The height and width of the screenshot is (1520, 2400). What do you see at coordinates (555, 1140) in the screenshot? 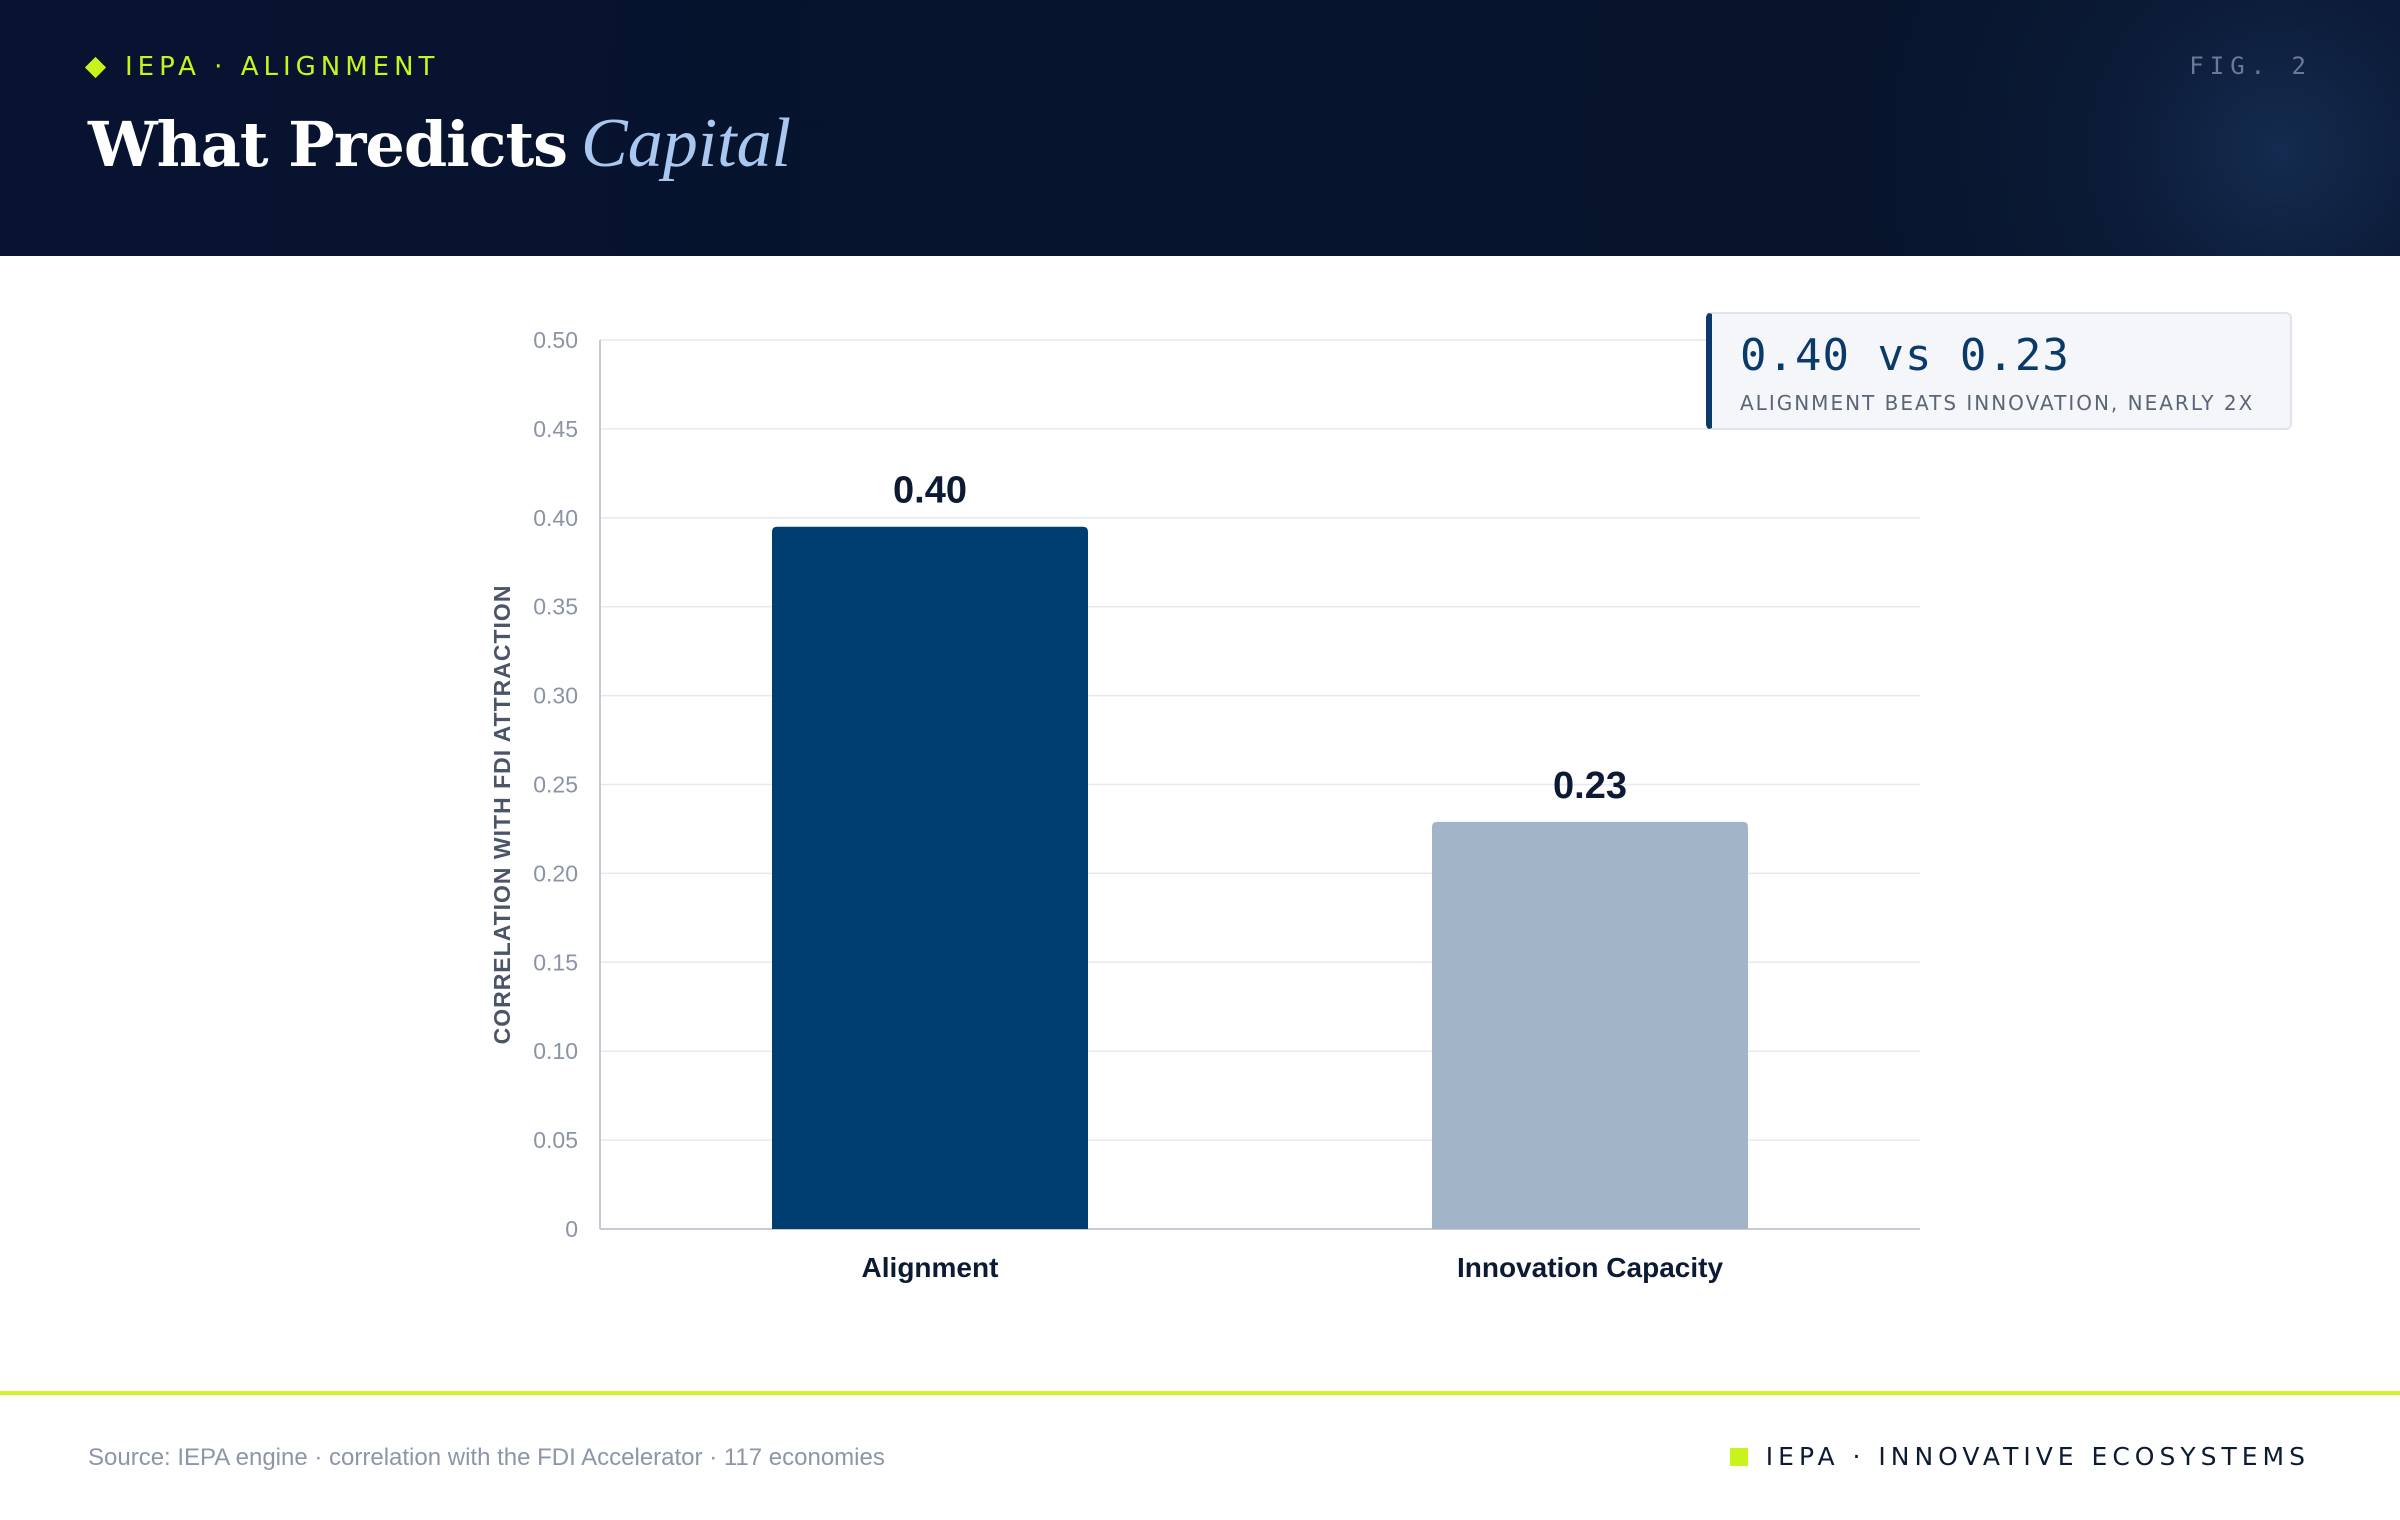
I see `y-tick-label: 0.05` at bounding box center [555, 1140].